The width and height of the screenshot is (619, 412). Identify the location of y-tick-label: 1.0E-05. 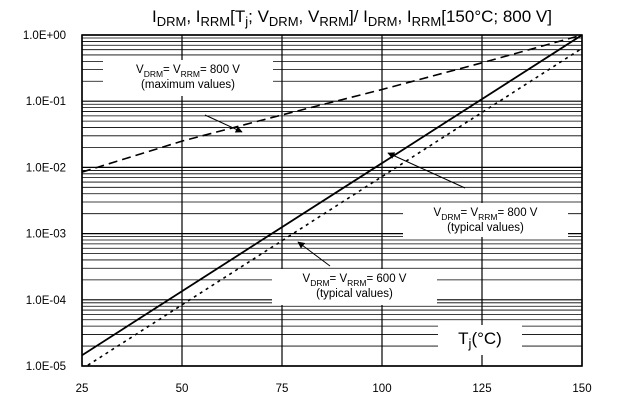
(46, 367).